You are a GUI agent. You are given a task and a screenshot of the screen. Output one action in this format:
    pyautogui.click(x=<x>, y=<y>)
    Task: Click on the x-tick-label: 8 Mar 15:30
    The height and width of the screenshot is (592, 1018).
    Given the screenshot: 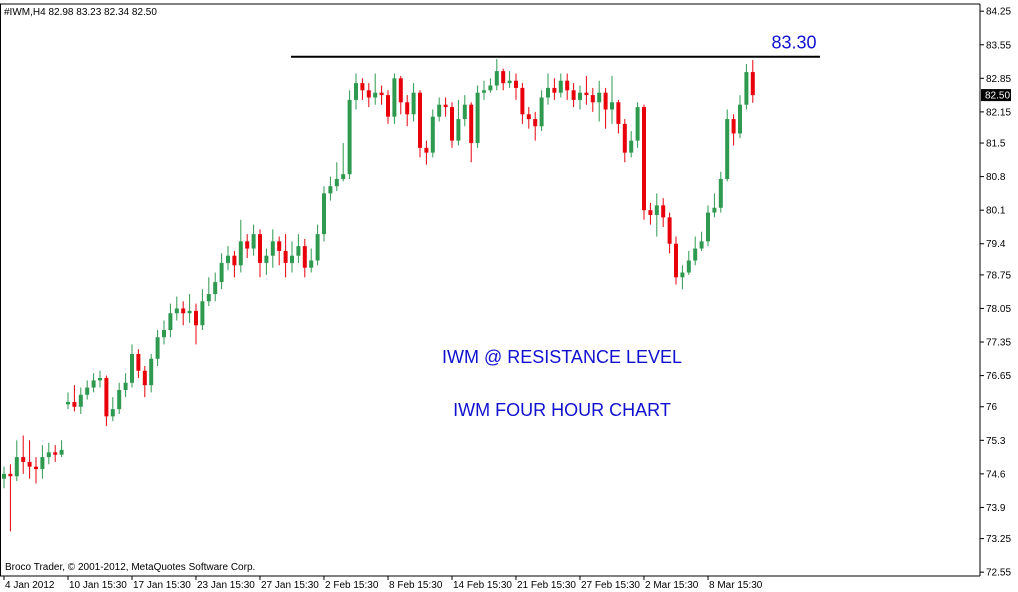 What is the action you would take?
    pyautogui.click(x=736, y=585)
    